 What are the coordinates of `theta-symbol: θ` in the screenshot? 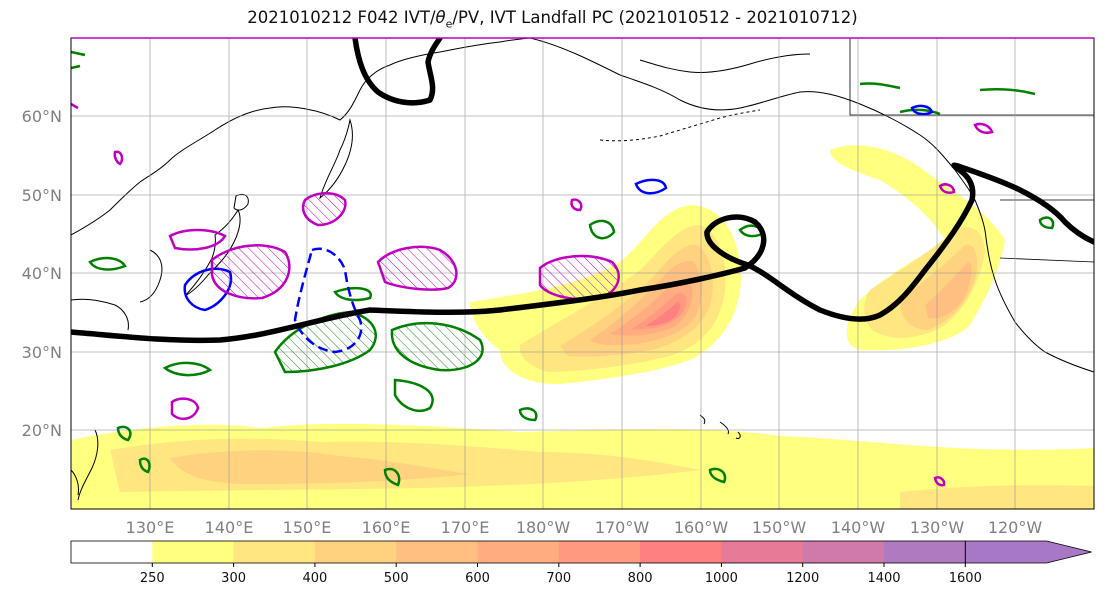 It's located at (440, 17).